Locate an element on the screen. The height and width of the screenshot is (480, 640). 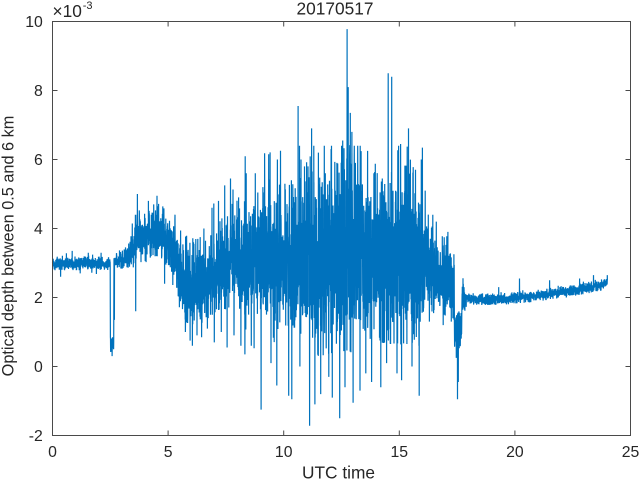
svg-text: 20170517 is located at coordinates (335, 9).